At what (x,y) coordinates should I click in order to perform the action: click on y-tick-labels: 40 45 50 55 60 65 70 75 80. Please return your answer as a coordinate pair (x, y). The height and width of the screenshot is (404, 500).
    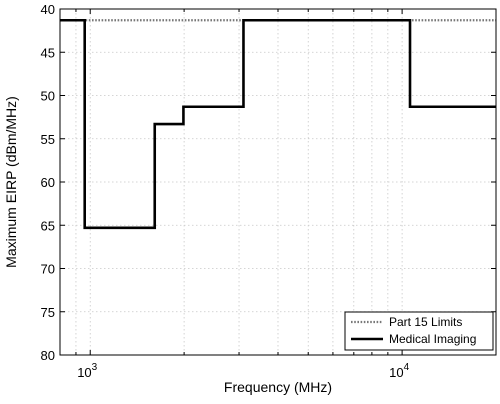
    Looking at the image, I should click on (48, 182).